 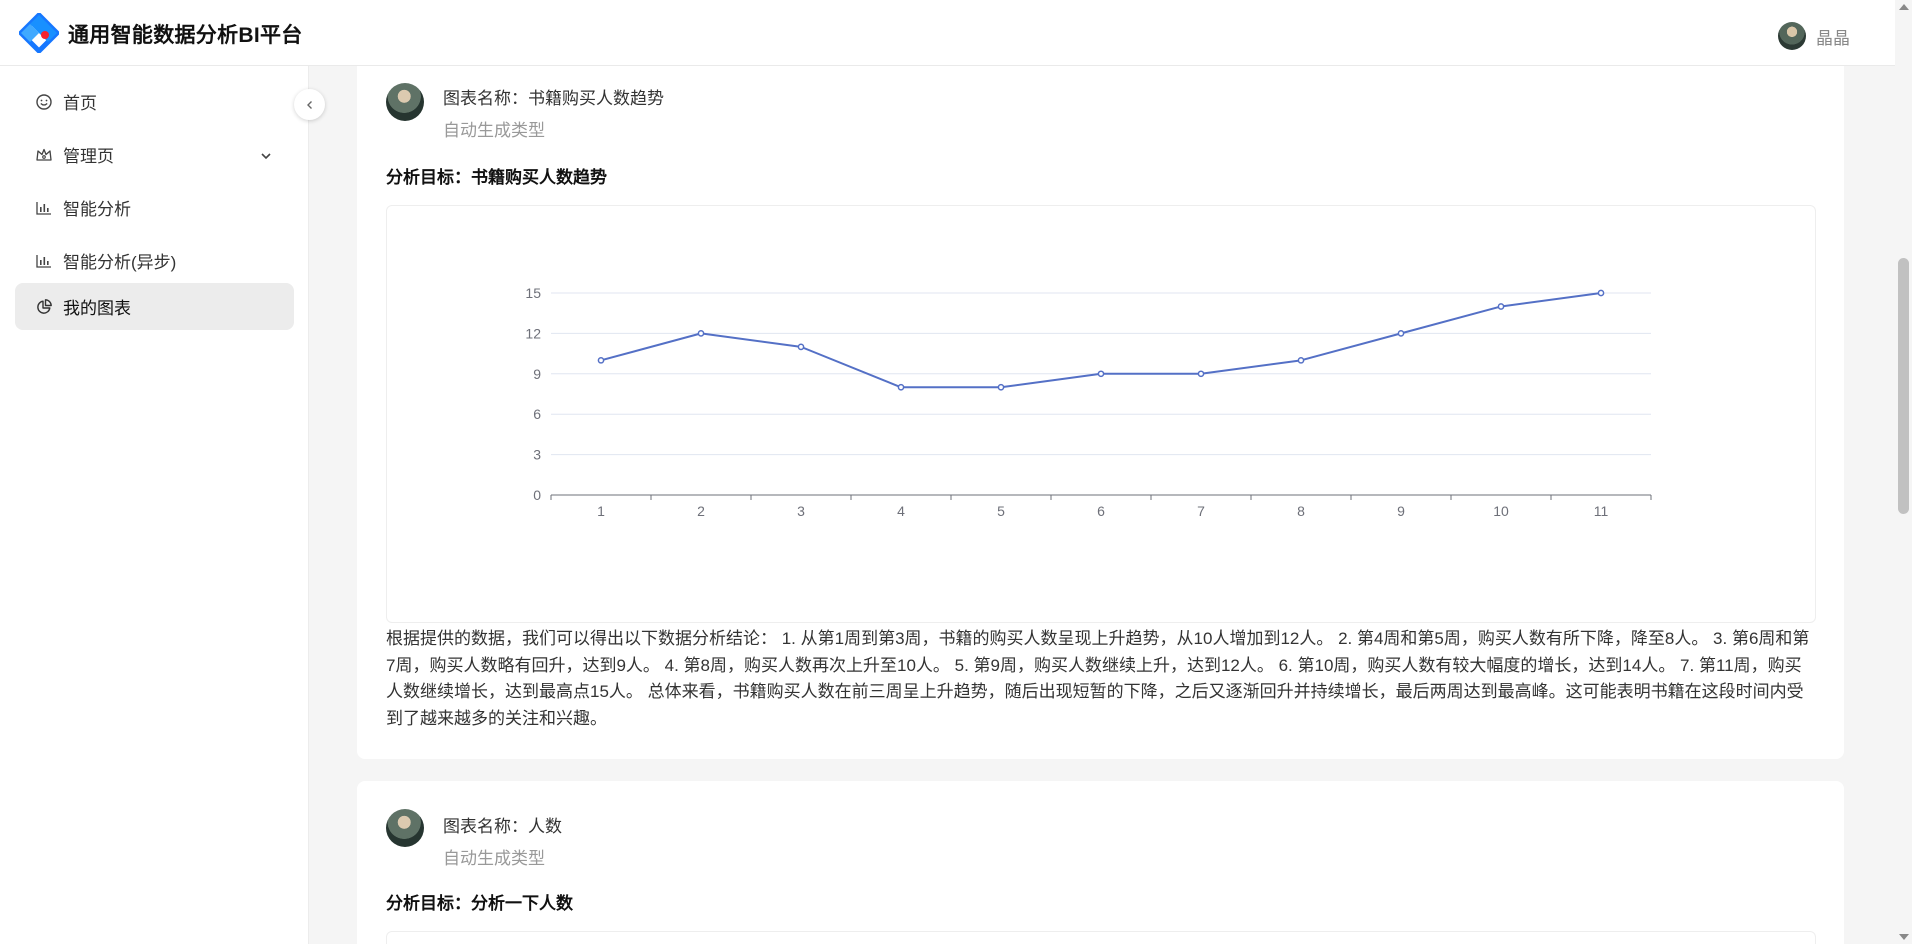 I want to click on sidebar-item-label: 我的图表, so click(x=97, y=308).